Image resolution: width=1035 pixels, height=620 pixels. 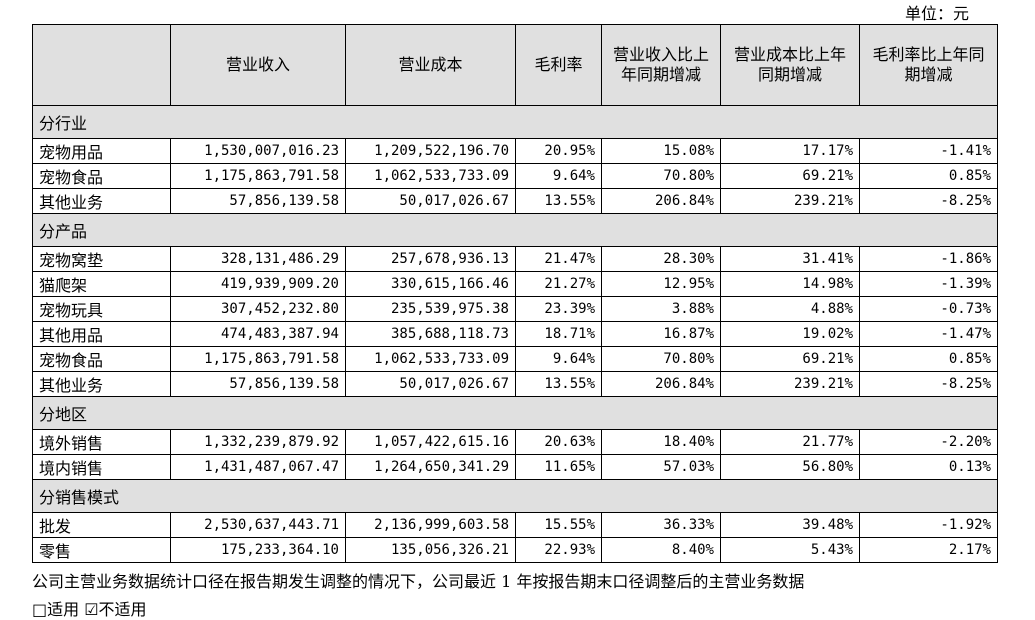 What do you see at coordinates (928, 259) in the screenshot?
I see `cell: -1.86%` at bounding box center [928, 259].